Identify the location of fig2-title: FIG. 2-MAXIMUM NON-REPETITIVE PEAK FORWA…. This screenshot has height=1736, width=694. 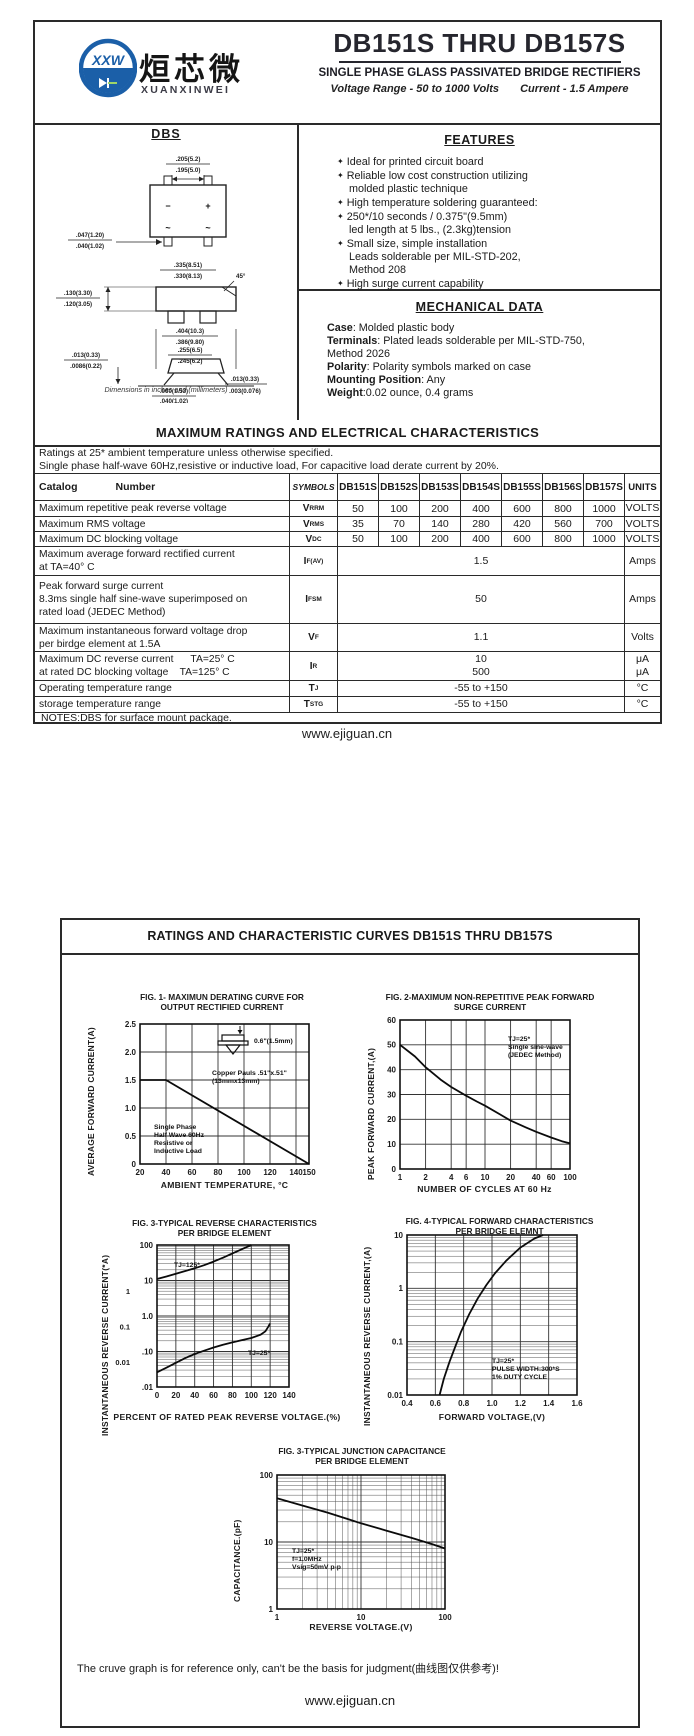
(490, 1002).